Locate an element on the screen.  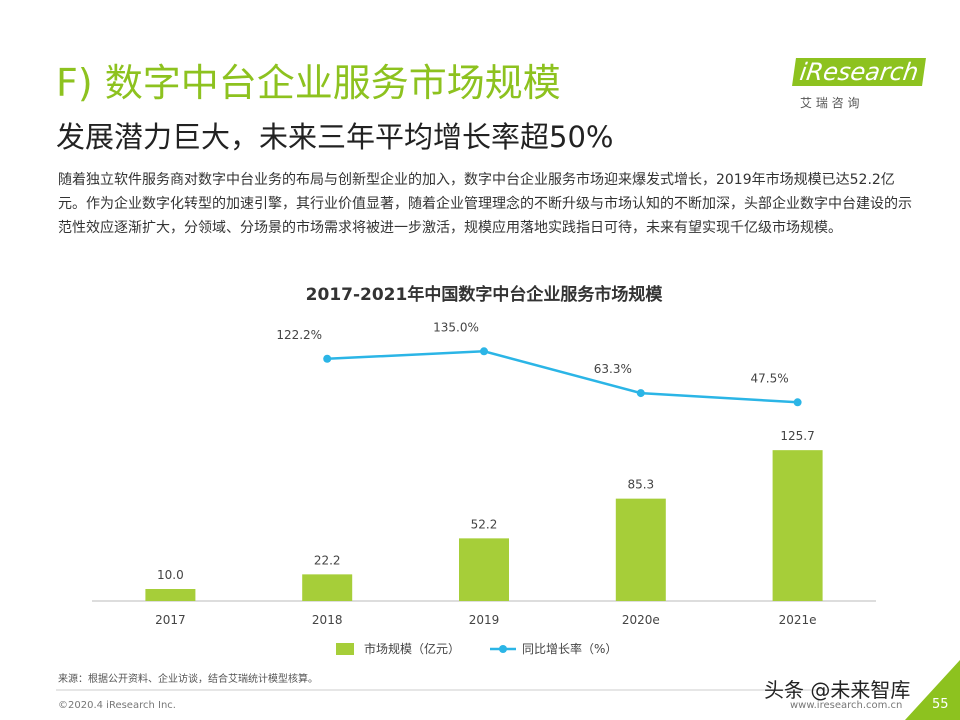
x-tick-label: 2018 is located at coordinates (327, 620).